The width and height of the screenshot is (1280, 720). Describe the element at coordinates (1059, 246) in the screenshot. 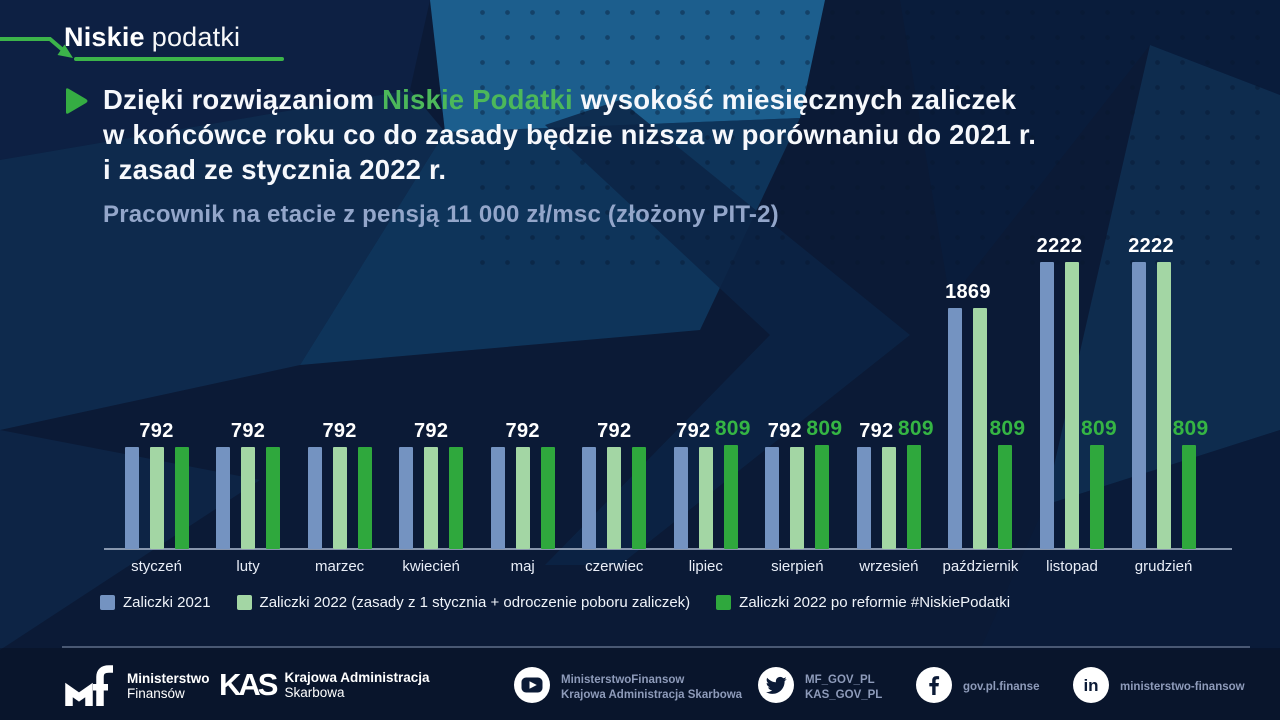

I see `bar-value-label: 2222` at that location.